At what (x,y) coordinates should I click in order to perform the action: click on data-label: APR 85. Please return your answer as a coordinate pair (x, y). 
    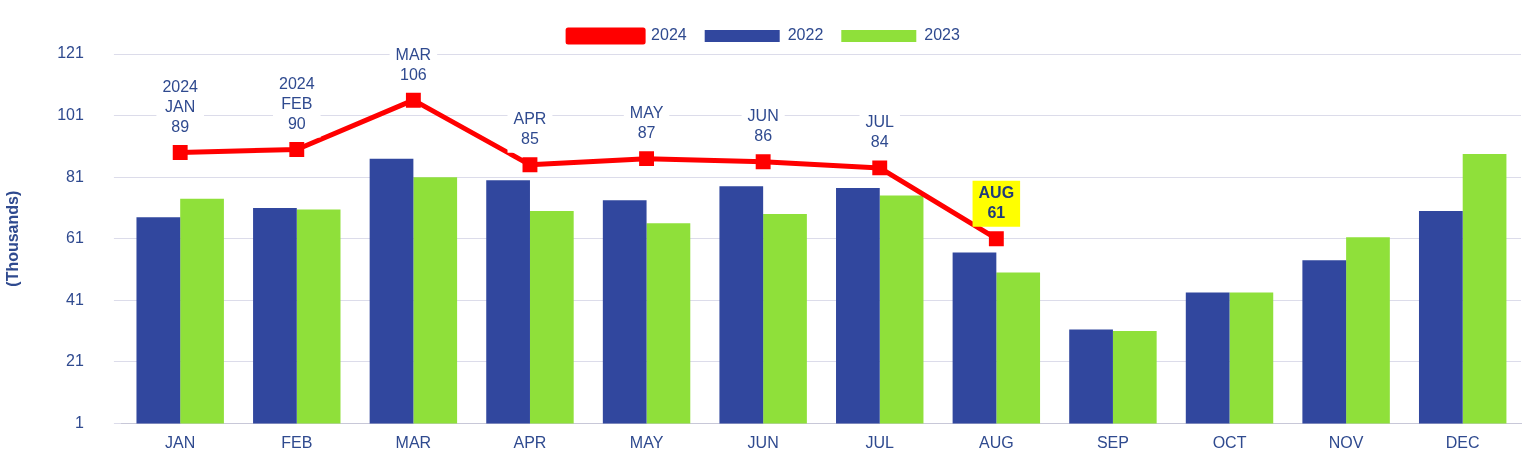
    Looking at the image, I should click on (530, 129).